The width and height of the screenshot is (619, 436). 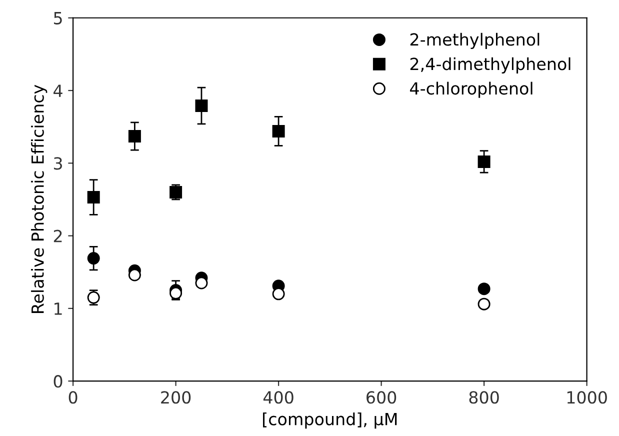 What do you see at coordinates (471, 90) in the screenshot?
I see `legend-label: 4-chlorophenol` at bounding box center [471, 90].